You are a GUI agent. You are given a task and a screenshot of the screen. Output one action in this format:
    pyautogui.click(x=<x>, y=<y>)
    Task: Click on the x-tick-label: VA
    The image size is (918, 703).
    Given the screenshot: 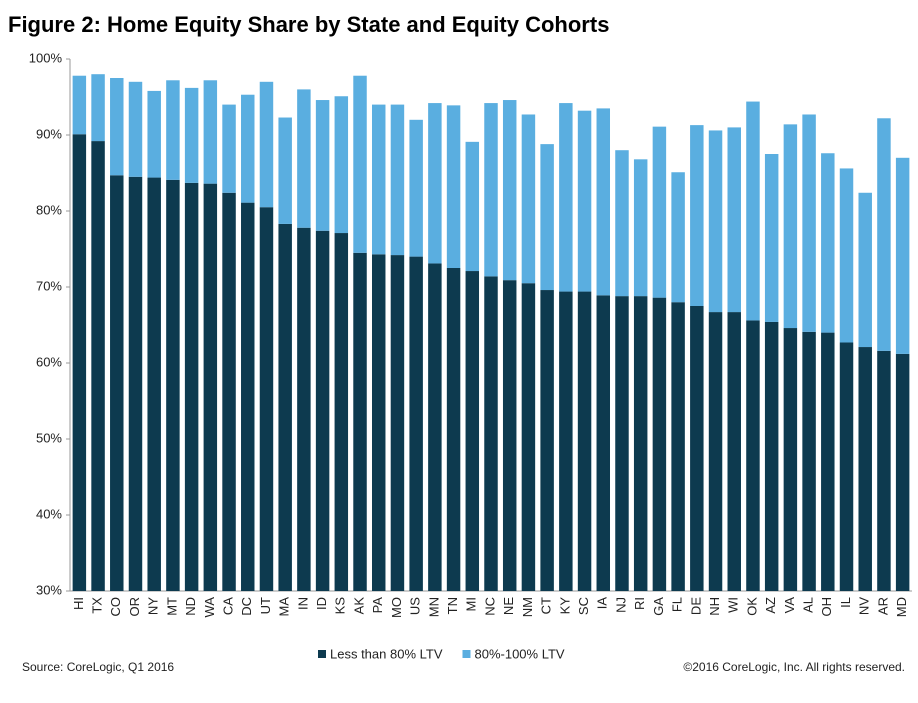 What is the action you would take?
    pyautogui.click(x=789, y=605)
    